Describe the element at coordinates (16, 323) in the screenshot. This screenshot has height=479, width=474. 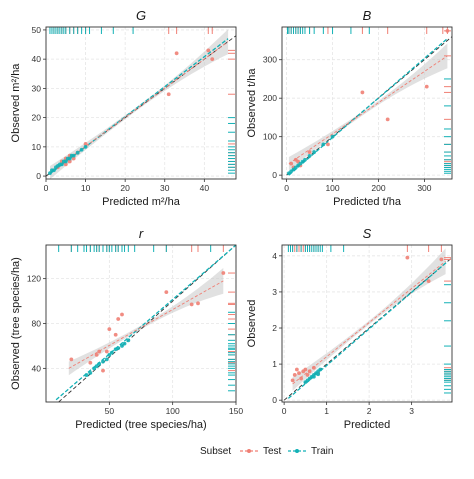
I see `y-axis-label: Observed (tree species/ha)` at that location.